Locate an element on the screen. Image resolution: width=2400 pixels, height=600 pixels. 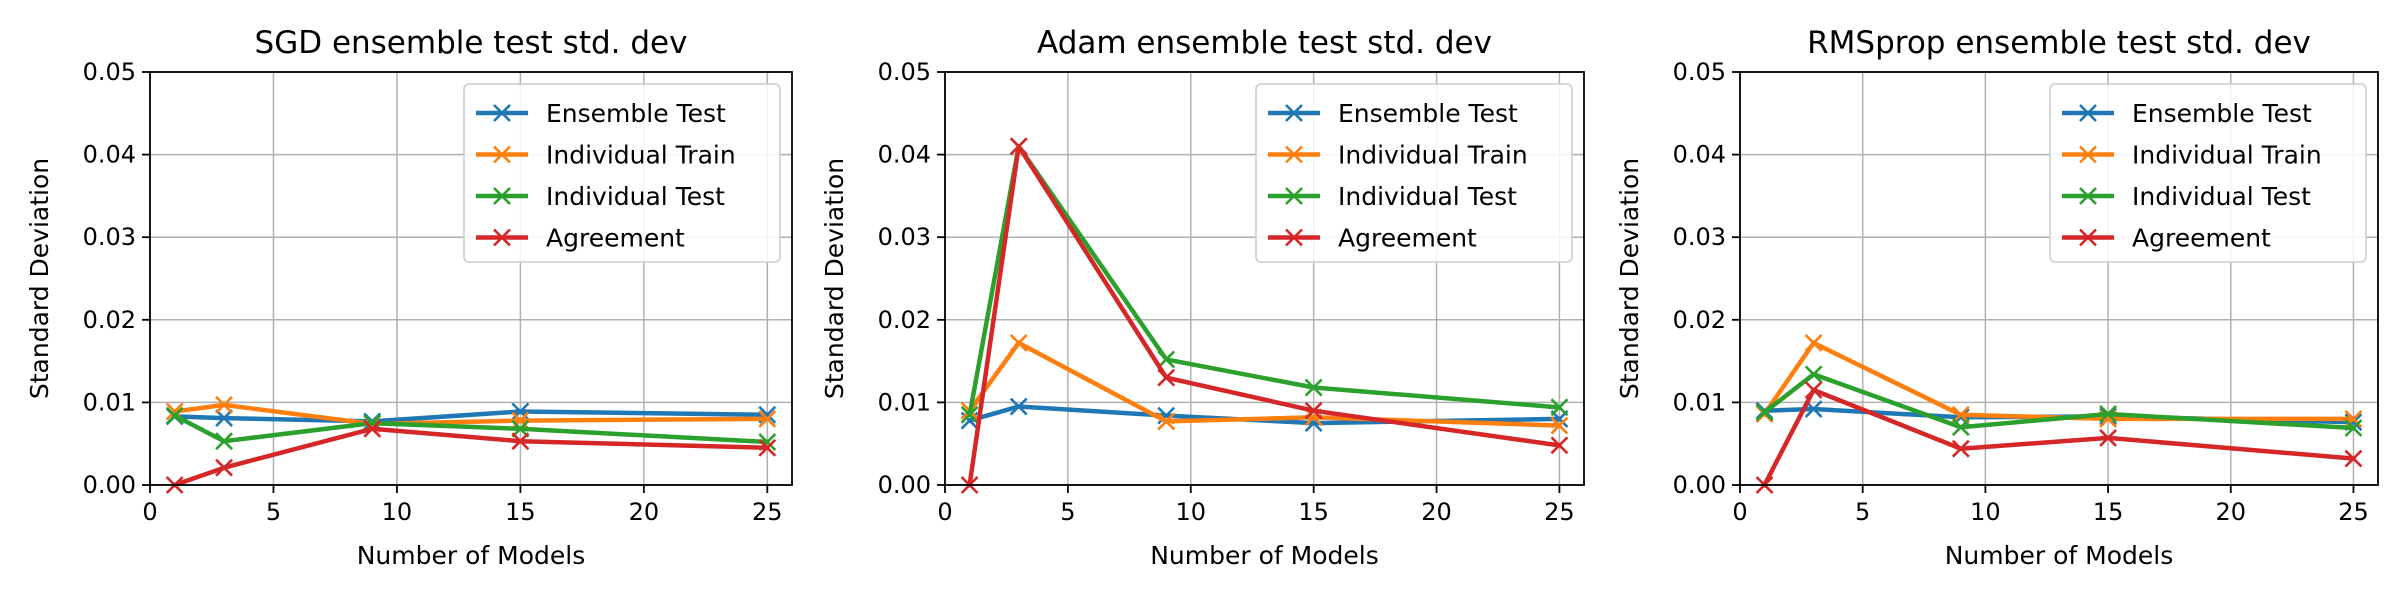
chart-title: Adam ensemble test std. dev is located at coordinates (1264, 43).